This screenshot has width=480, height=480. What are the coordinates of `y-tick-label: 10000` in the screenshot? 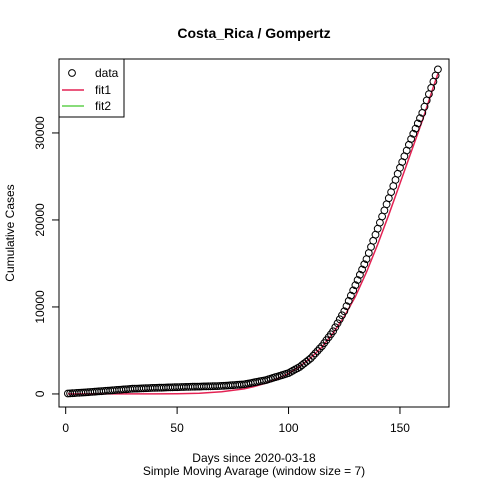 It's located at (40, 307).